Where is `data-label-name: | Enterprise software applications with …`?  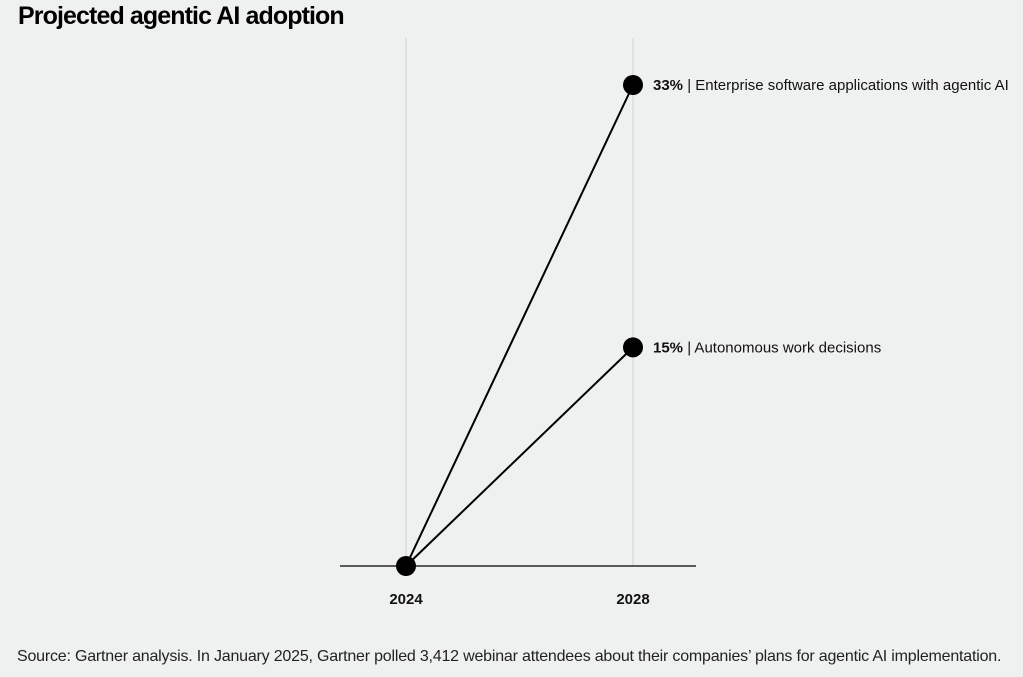 data-label-name: | Enterprise software applications with … is located at coordinates (846, 85).